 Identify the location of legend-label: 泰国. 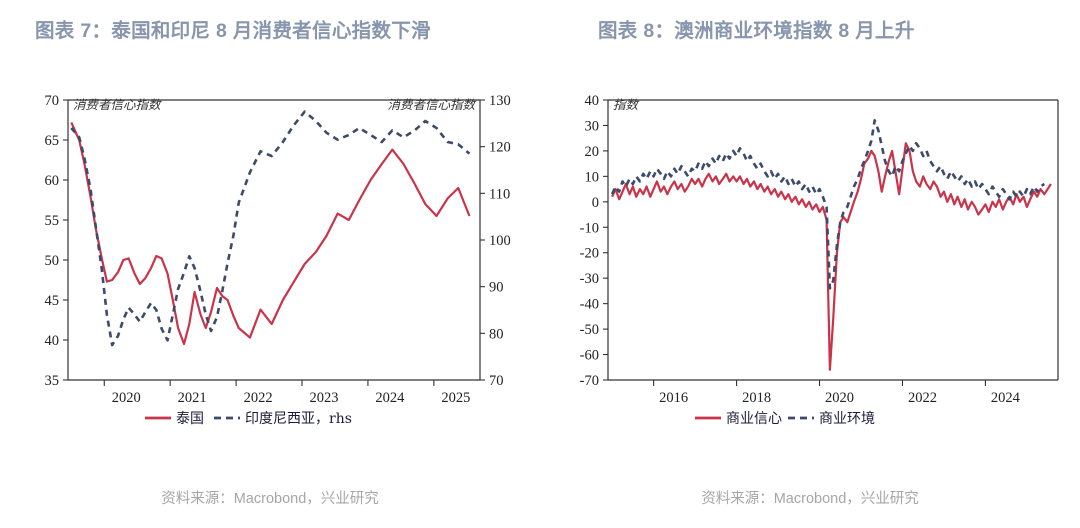
(190, 419).